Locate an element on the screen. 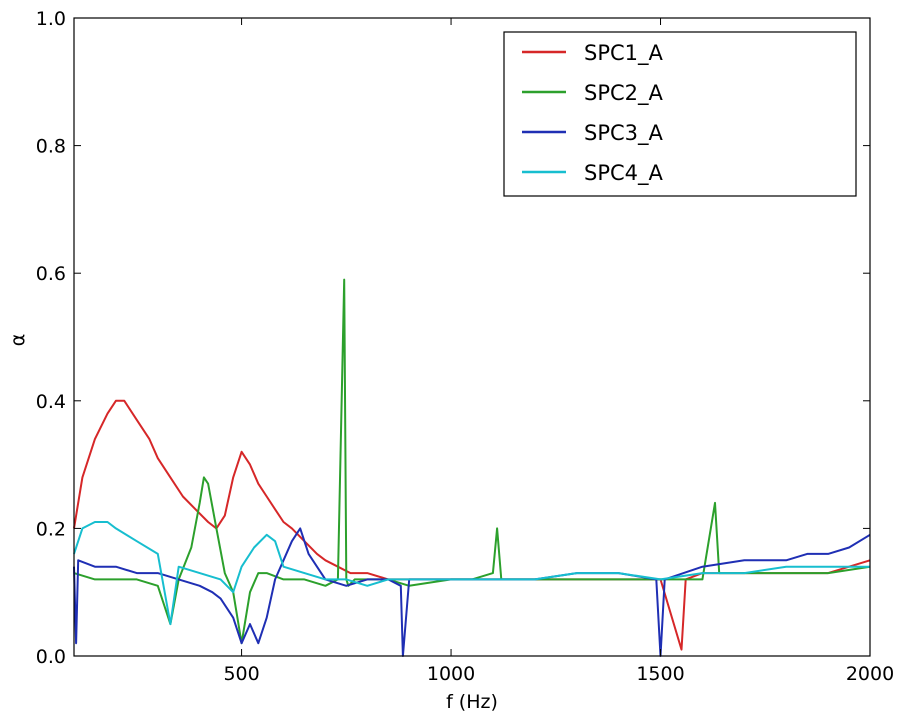 This screenshot has width=902, height=726. y-axis-label: α is located at coordinates (18, 340).